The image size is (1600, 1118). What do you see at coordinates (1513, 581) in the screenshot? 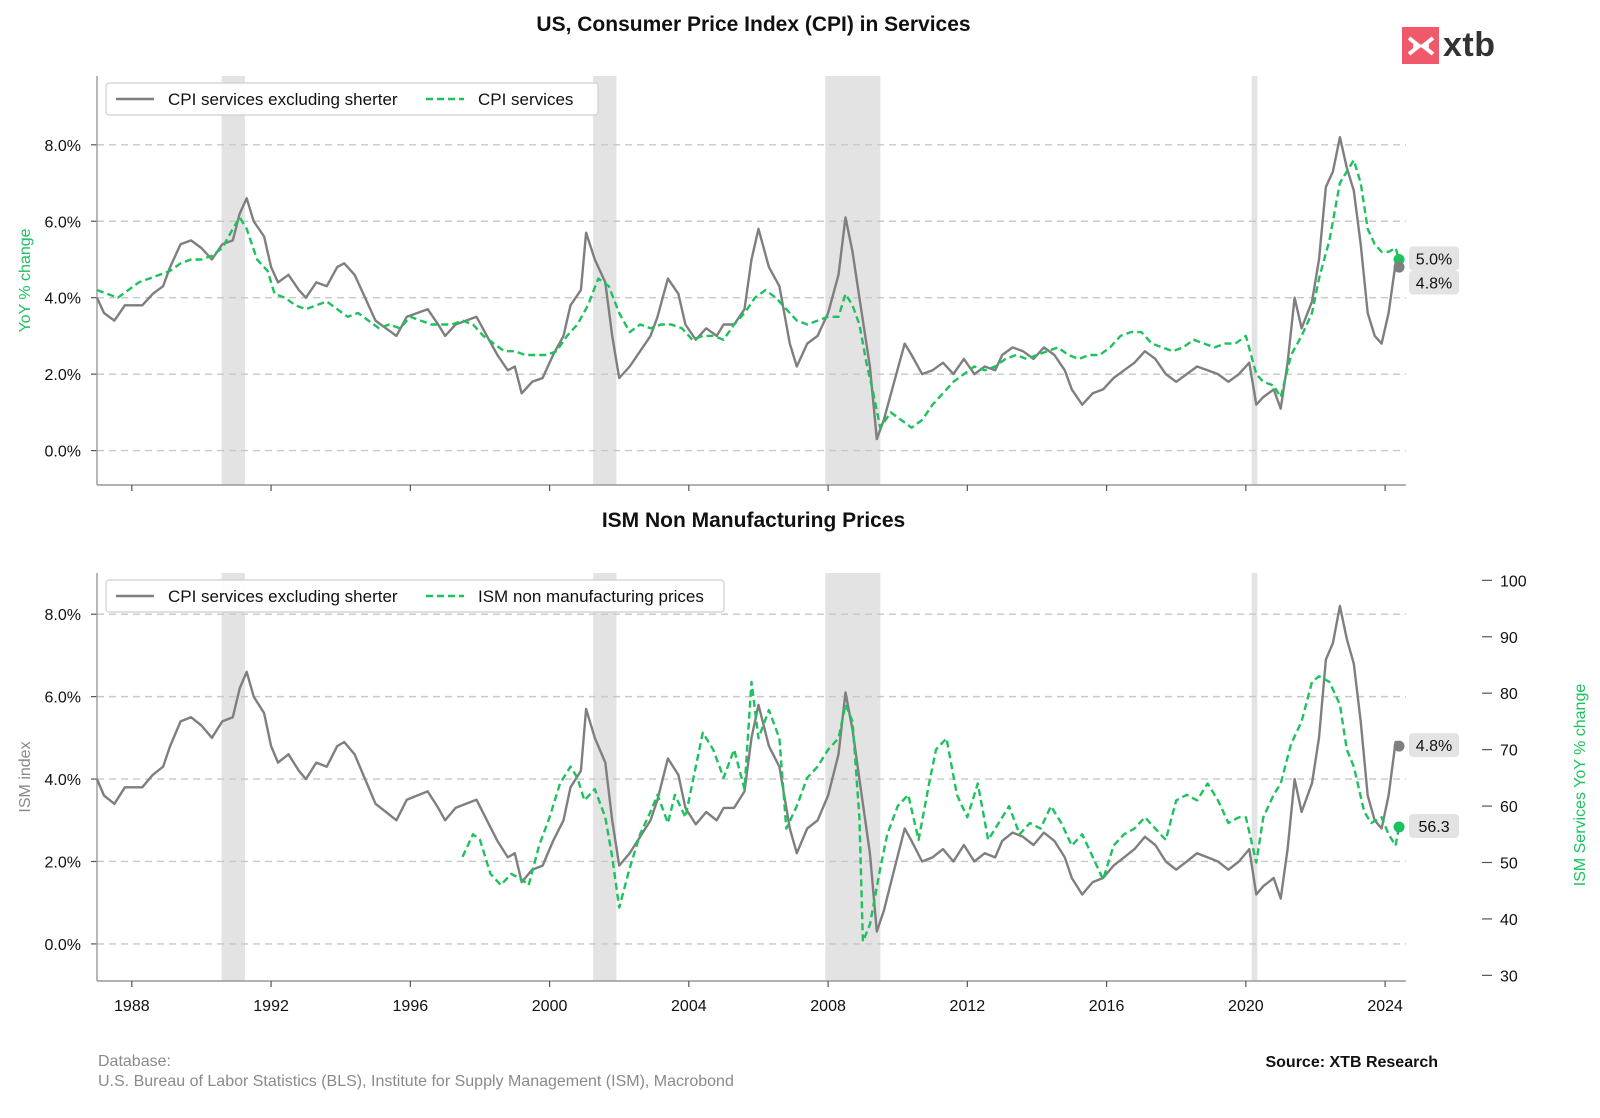
I see `y2-tick-label: 100` at bounding box center [1513, 581].